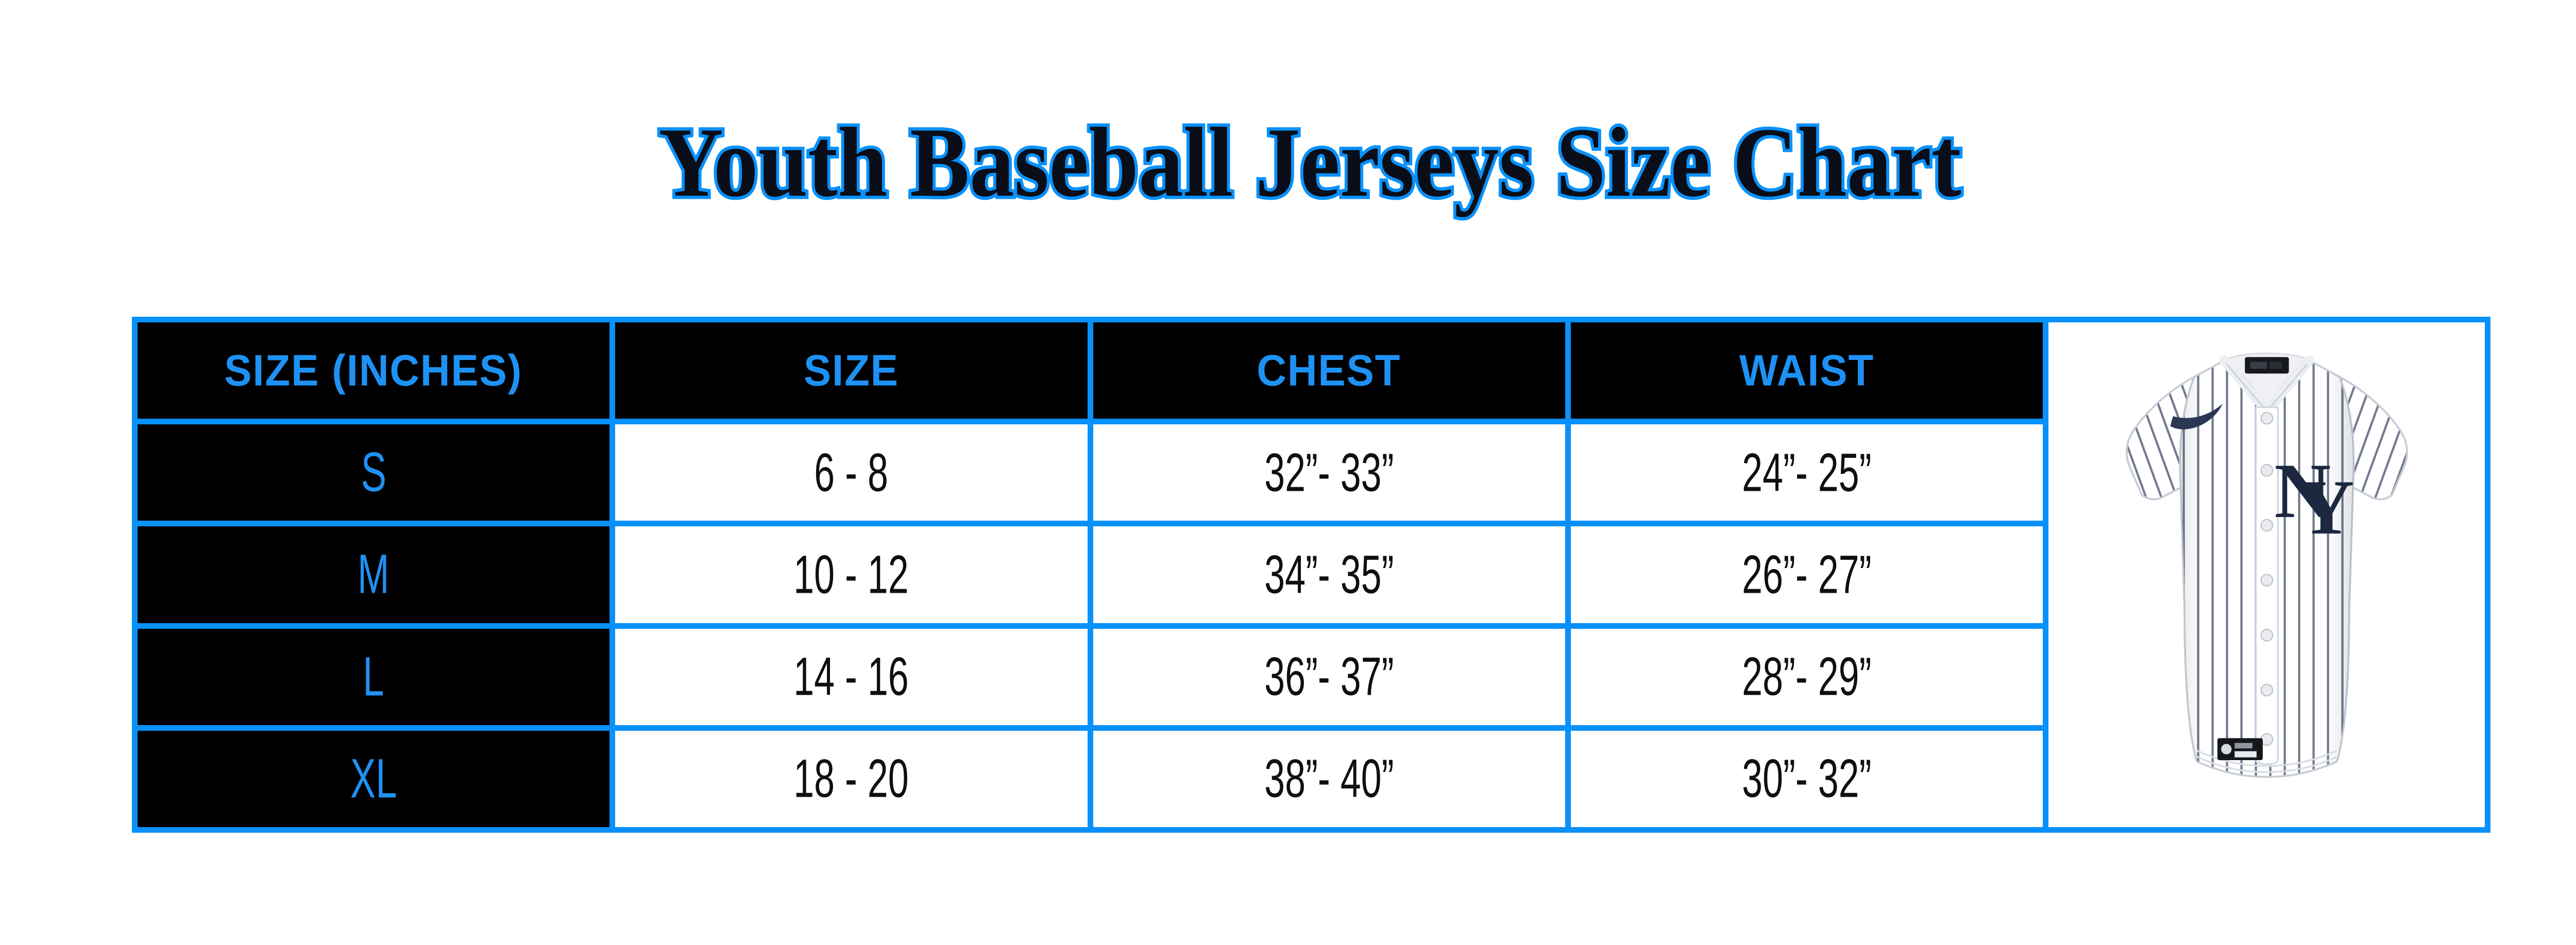 The width and height of the screenshot is (2576, 945). What do you see at coordinates (2302, 491) in the screenshot?
I see `svg-text: N` at bounding box center [2302, 491].